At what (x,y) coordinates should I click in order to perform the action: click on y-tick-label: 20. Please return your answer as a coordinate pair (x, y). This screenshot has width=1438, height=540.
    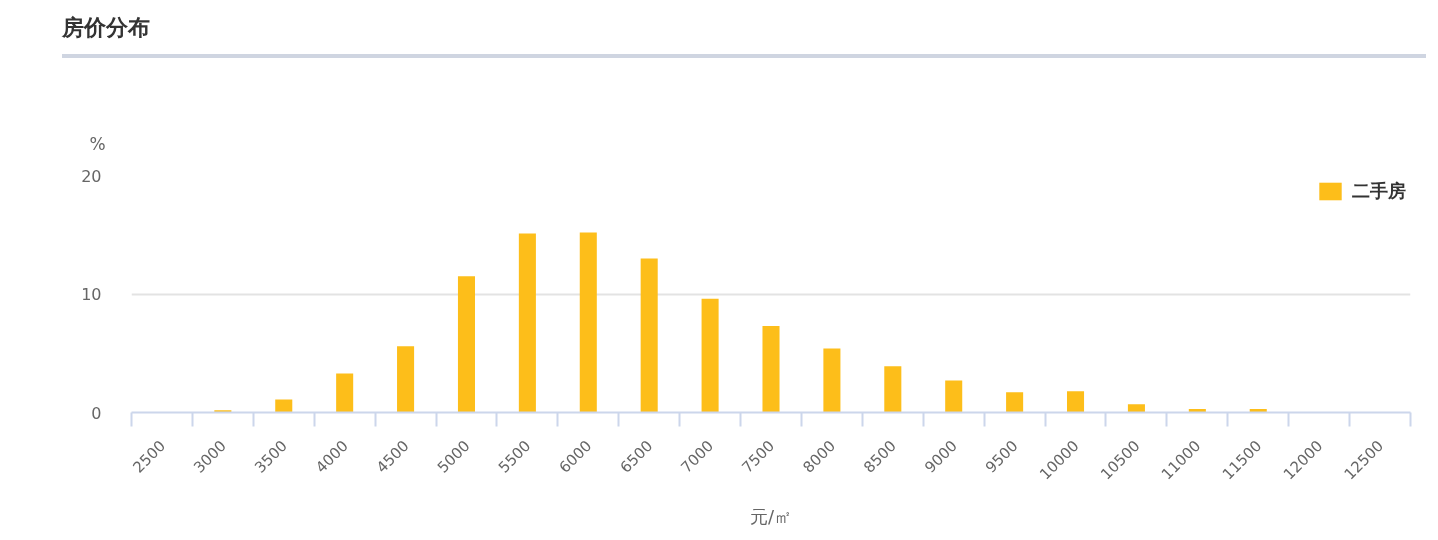
    Looking at the image, I should click on (91, 176).